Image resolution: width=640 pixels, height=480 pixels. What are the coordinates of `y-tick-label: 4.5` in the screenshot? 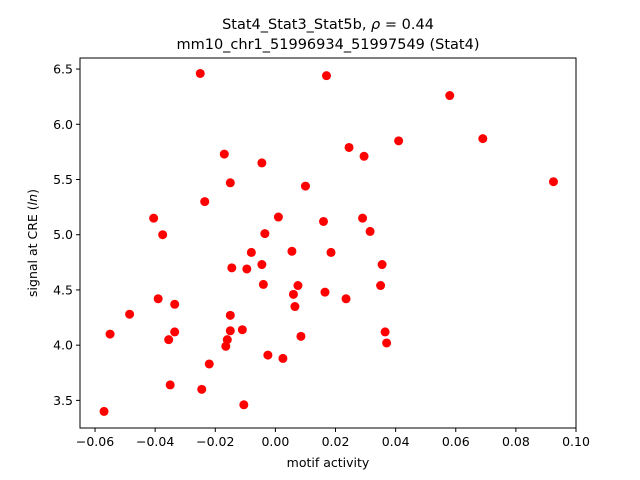 It's located at (63, 289).